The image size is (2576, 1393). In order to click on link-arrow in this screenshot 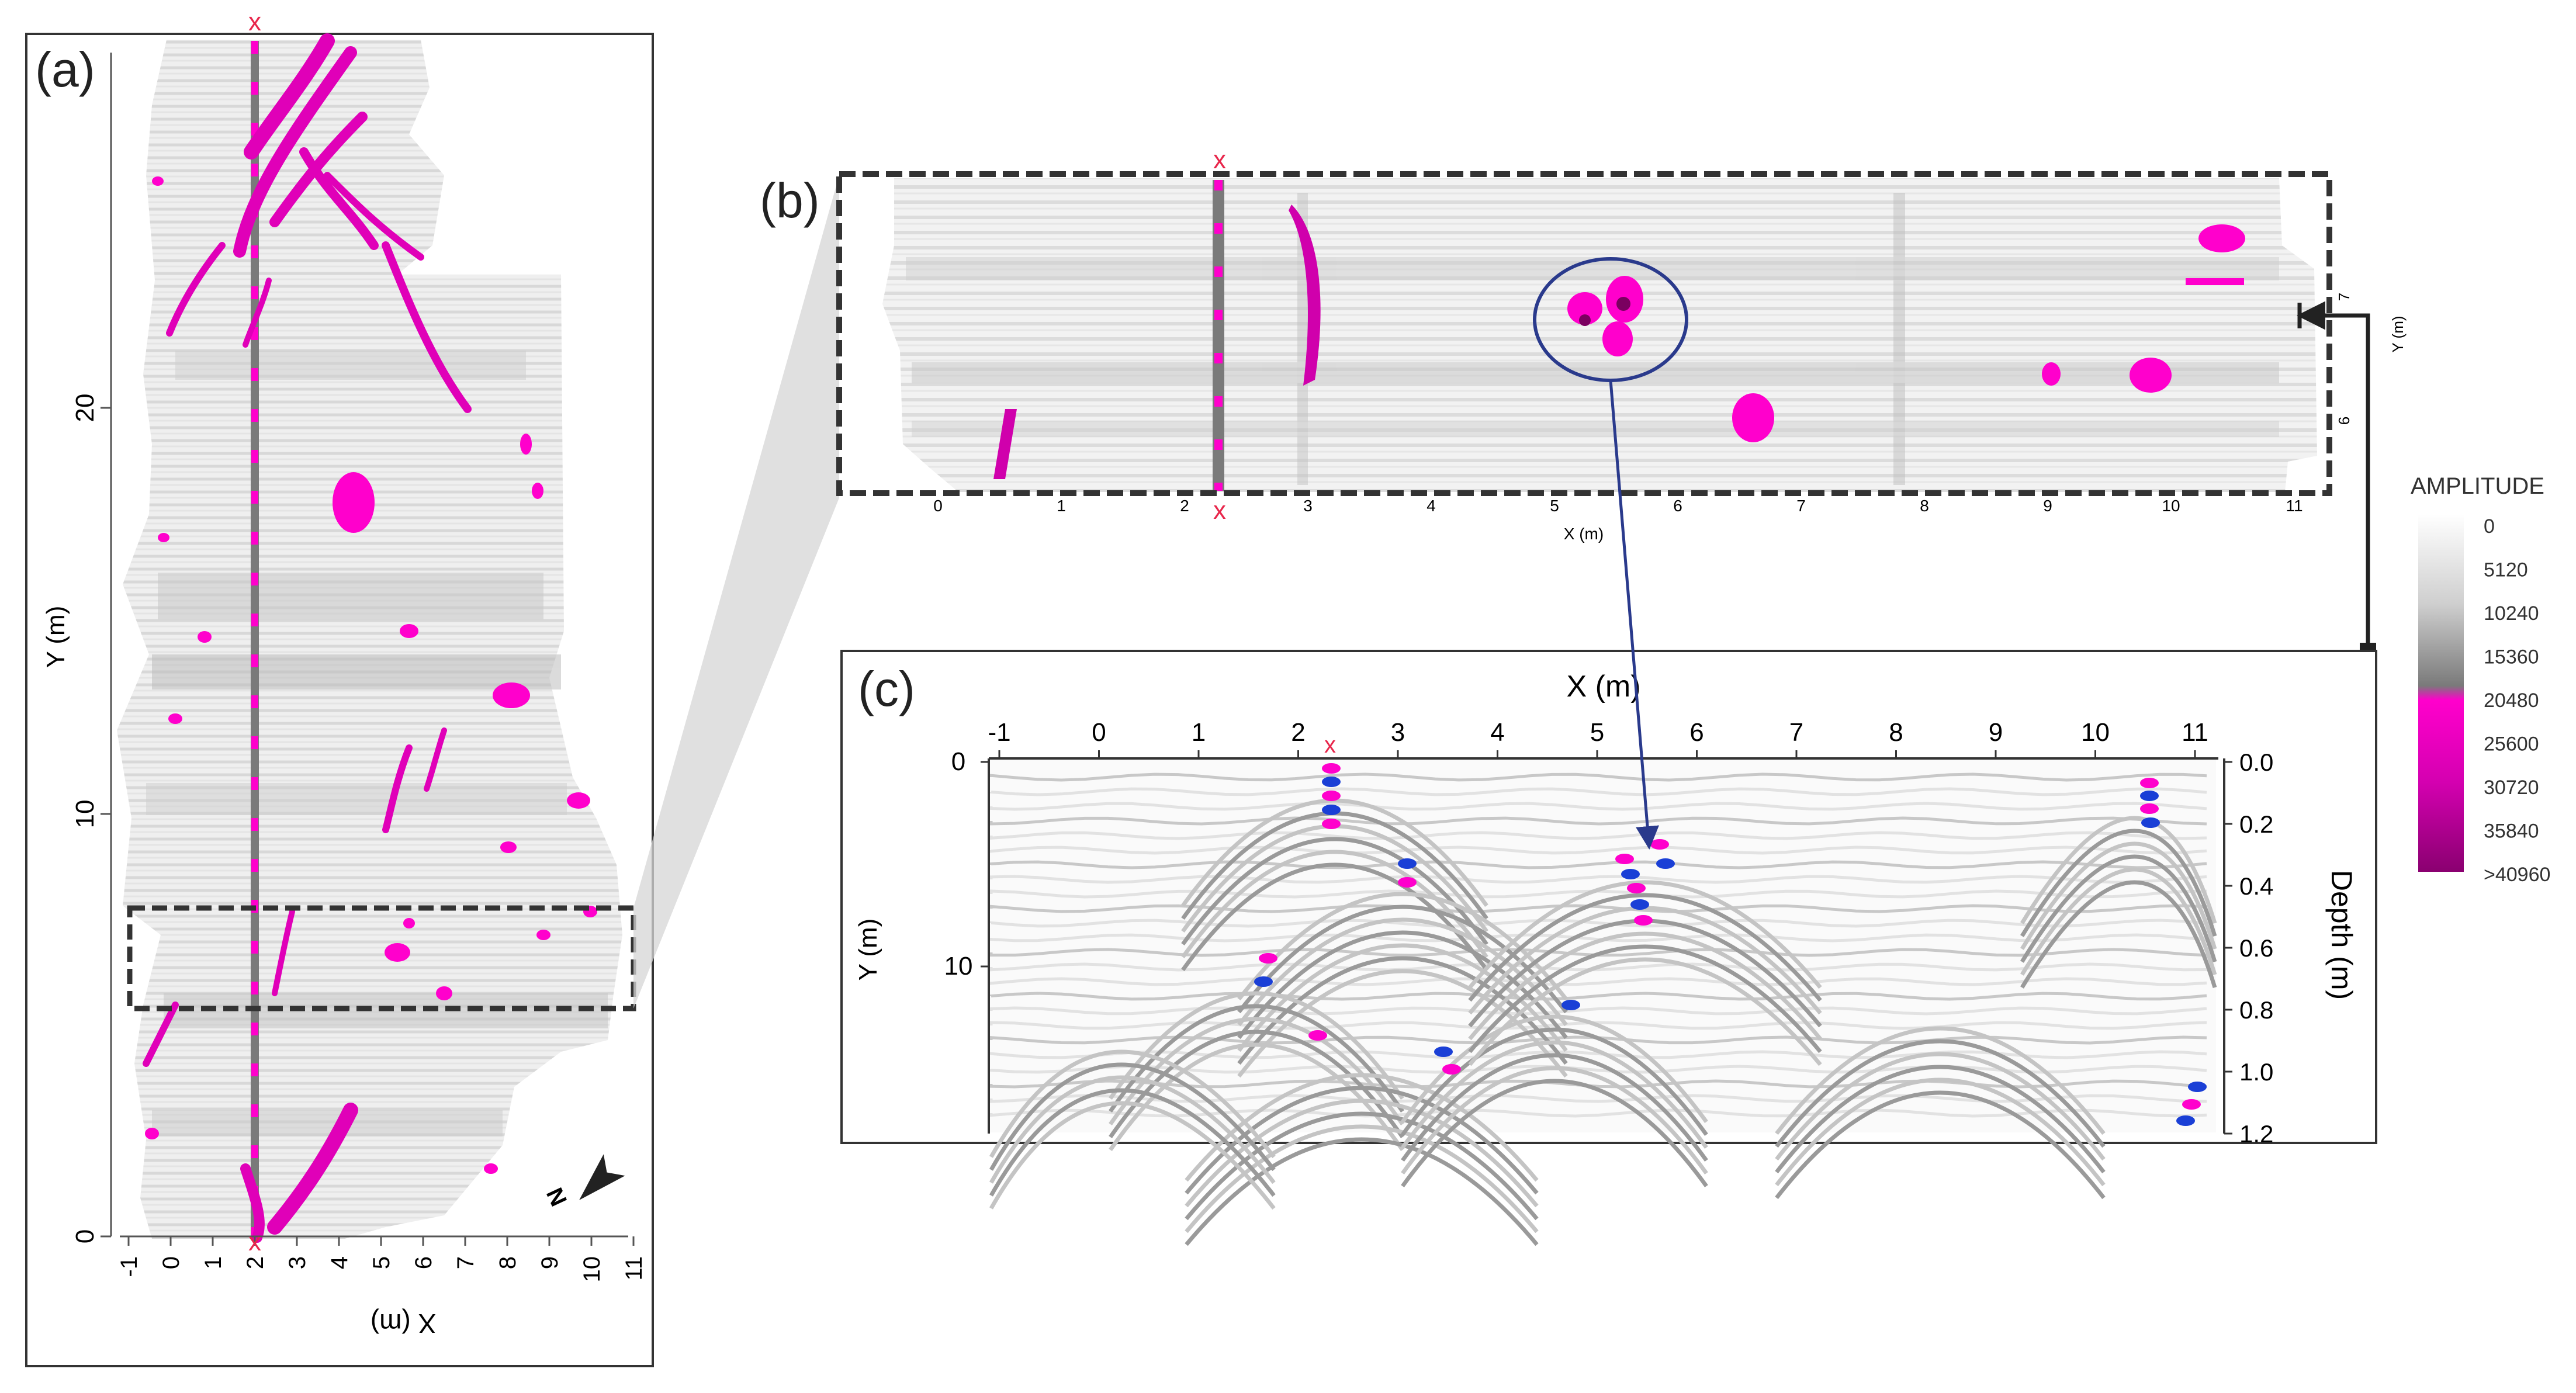, I will do `click(2333, 476)`.